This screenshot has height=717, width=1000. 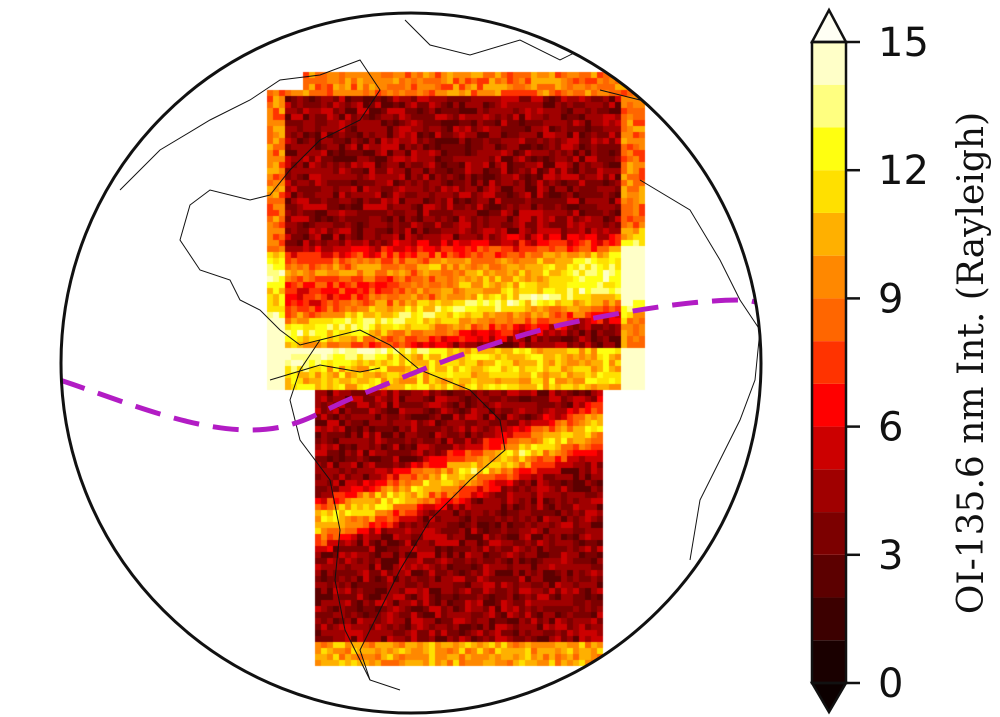 I want to click on colorbar-tick-label: 12, so click(x=903, y=171).